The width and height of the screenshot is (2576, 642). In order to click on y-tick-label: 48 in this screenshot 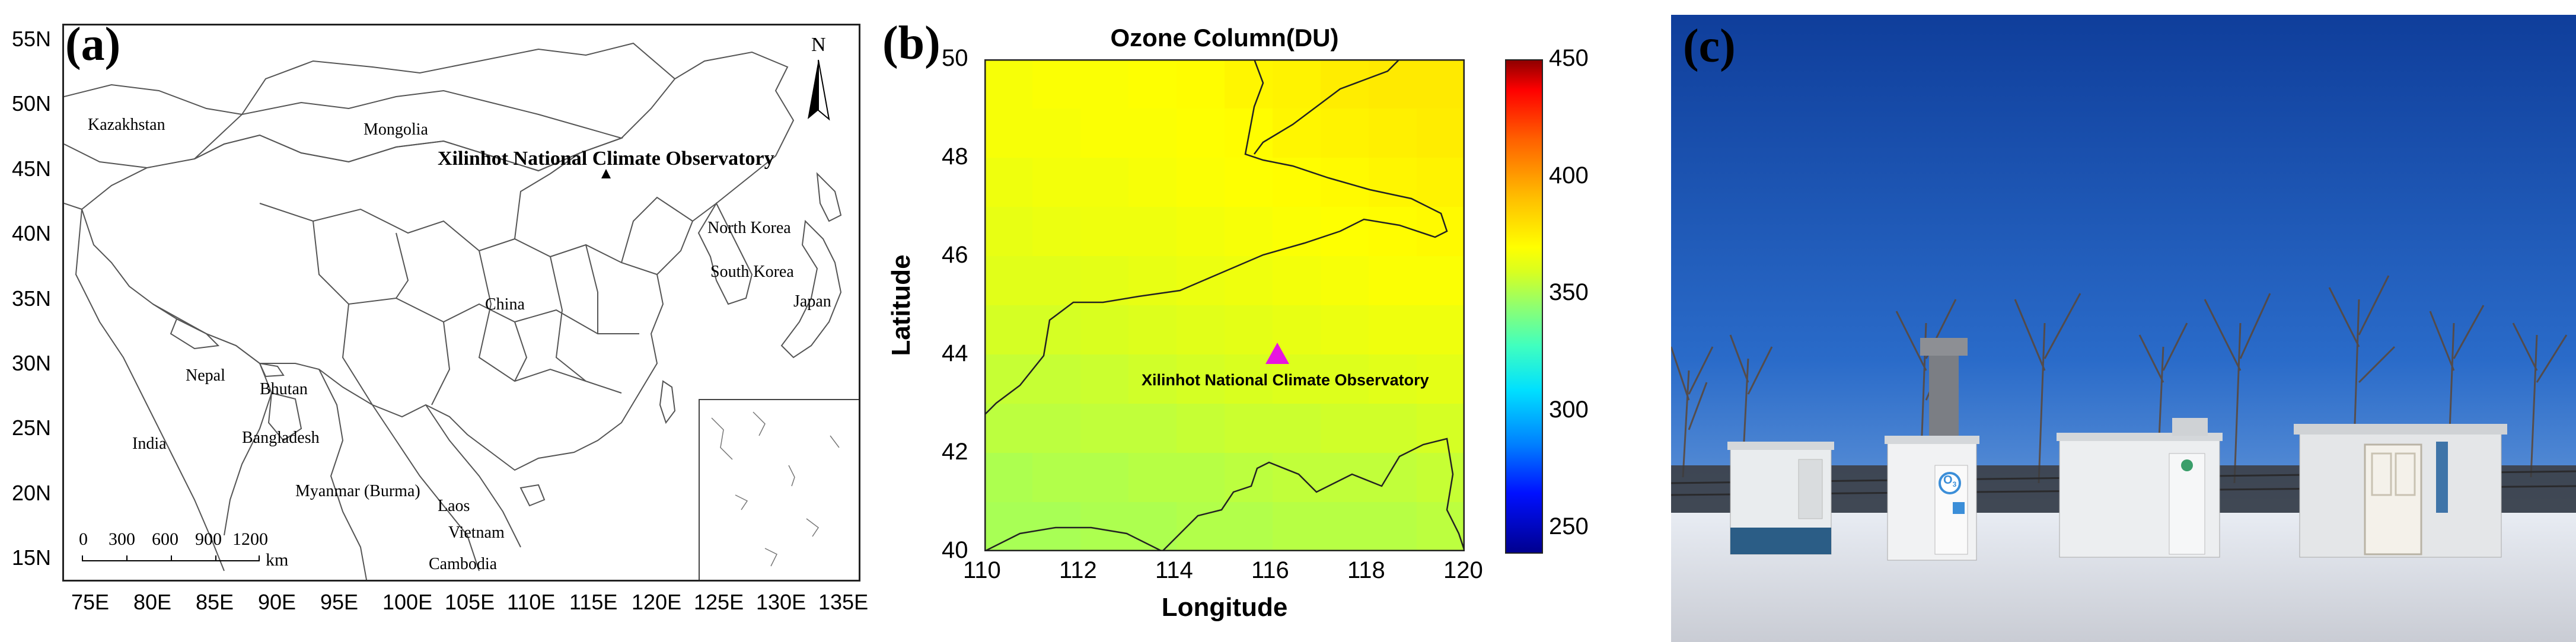, I will do `click(955, 157)`.